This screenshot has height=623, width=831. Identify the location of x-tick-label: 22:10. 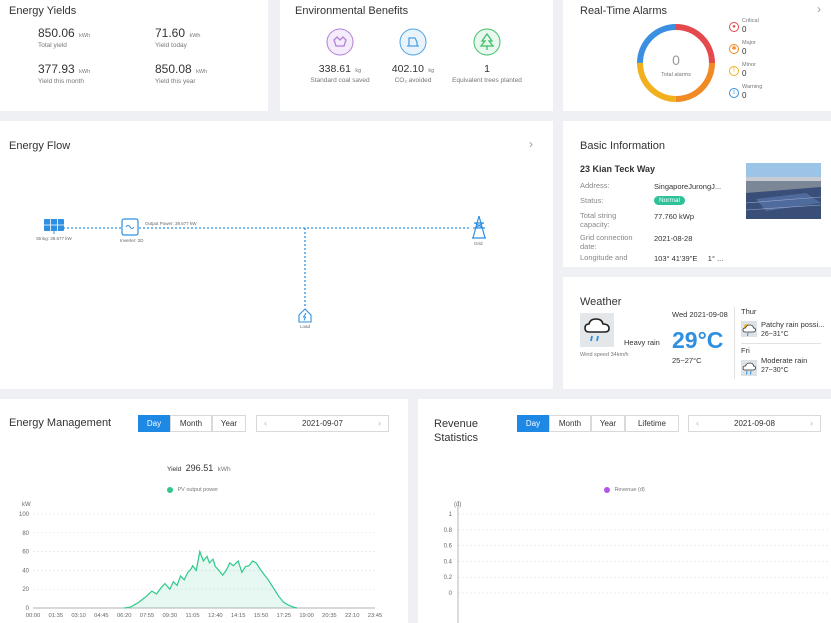
(352, 616).